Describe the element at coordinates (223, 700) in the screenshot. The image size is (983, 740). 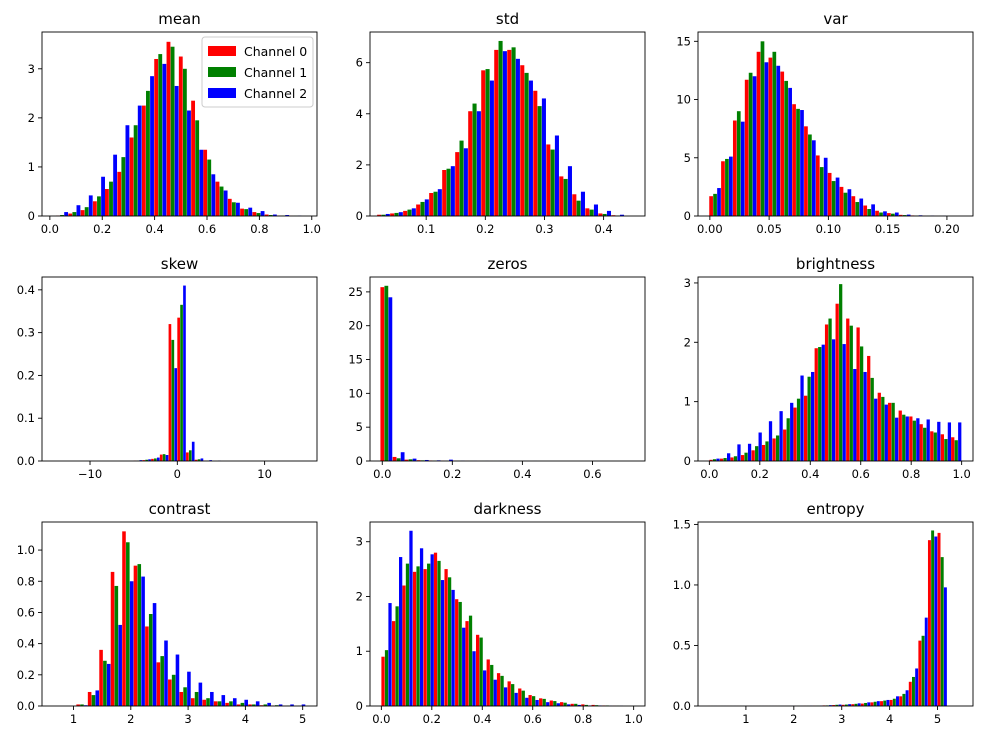
I see `bar-contrast-ch2-bin13` at that location.